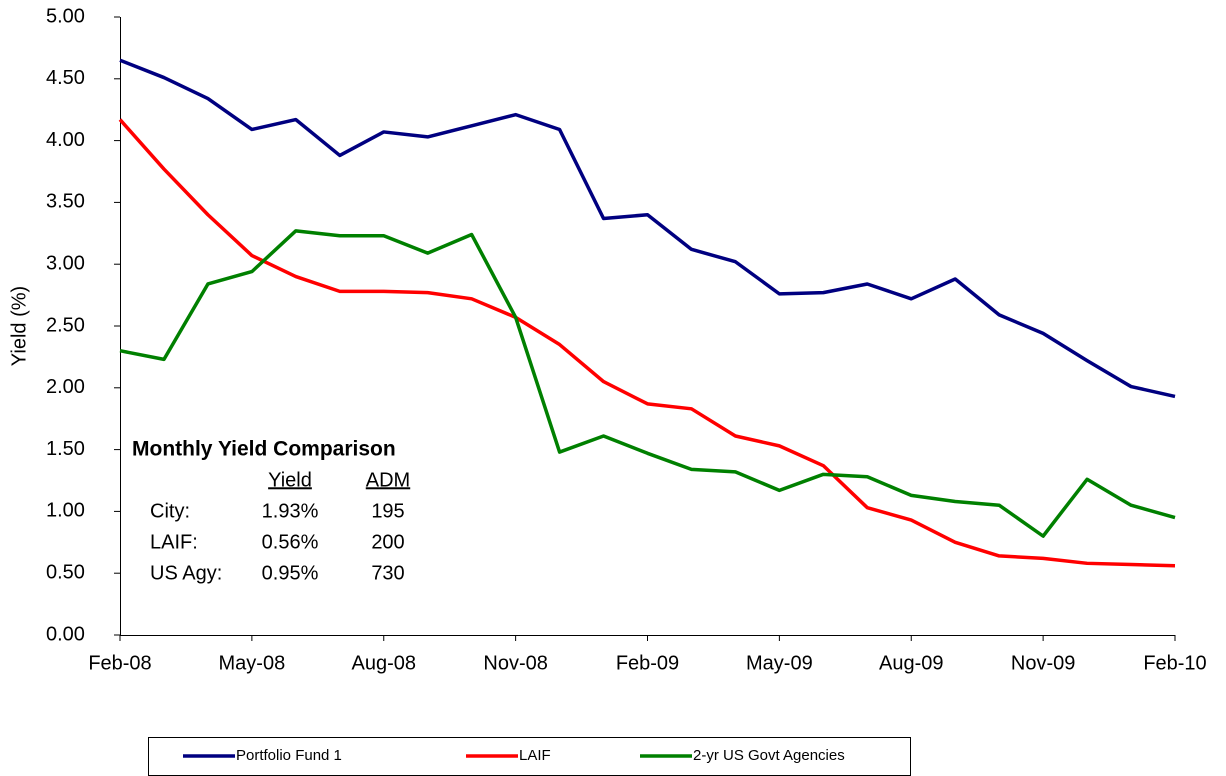  What do you see at coordinates (387, 573) in the screenshot?
I see `note-cell: 730` at bounding box center [387, 573].